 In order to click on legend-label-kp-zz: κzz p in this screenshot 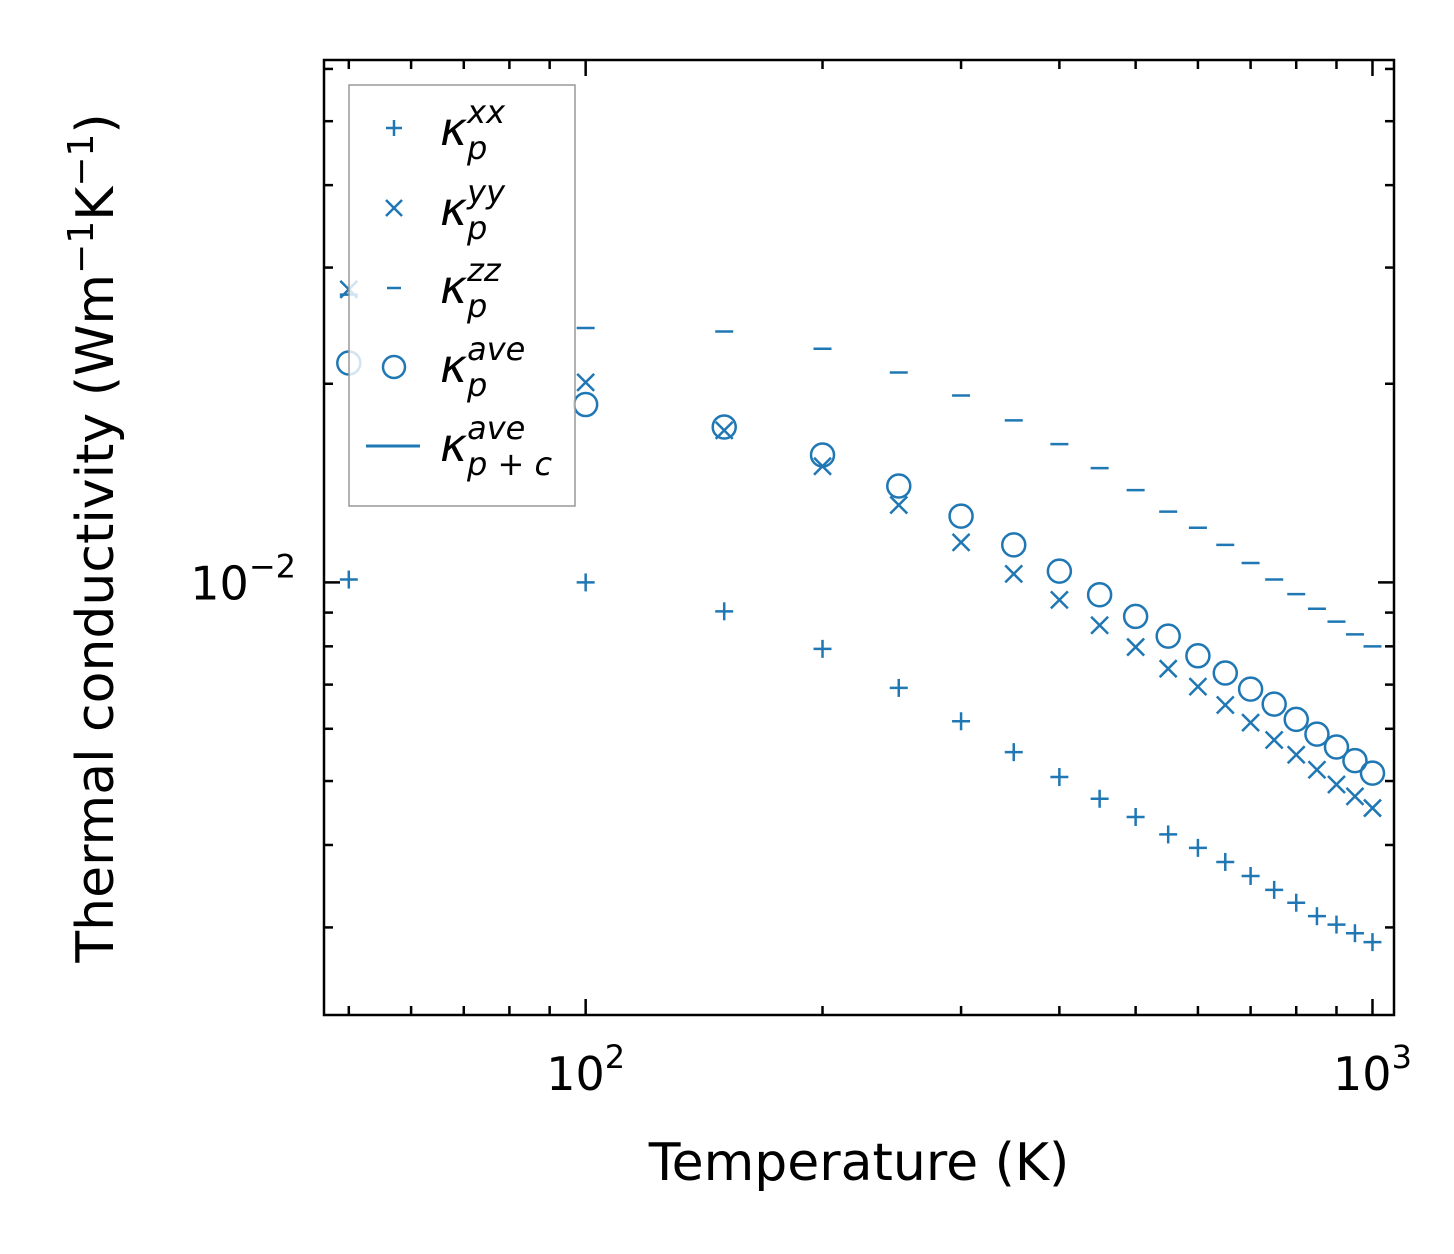, I will do `click(471, 288)`.